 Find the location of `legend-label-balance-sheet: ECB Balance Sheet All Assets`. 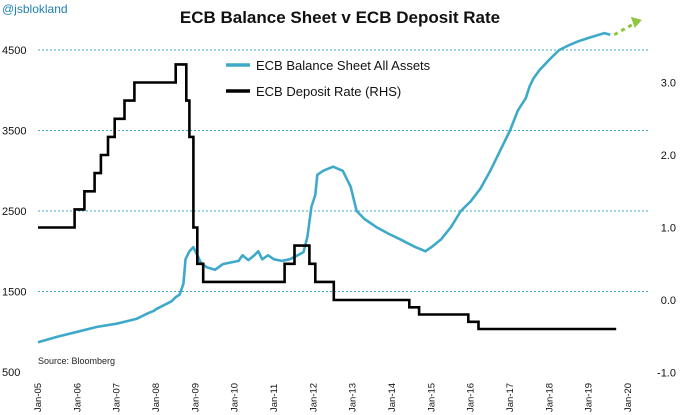

legend-label-balance-sheet: ECB Balance Sheet All Assets is located at coordinates (343, 65).